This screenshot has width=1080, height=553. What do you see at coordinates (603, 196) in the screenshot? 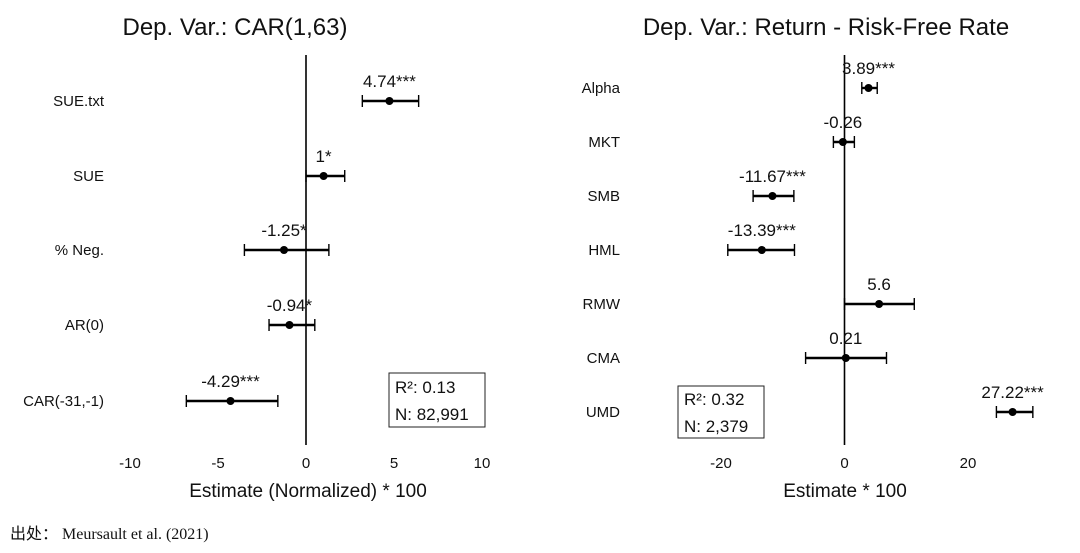
I see `category-label: SMB` at bounding box center [603, 196].